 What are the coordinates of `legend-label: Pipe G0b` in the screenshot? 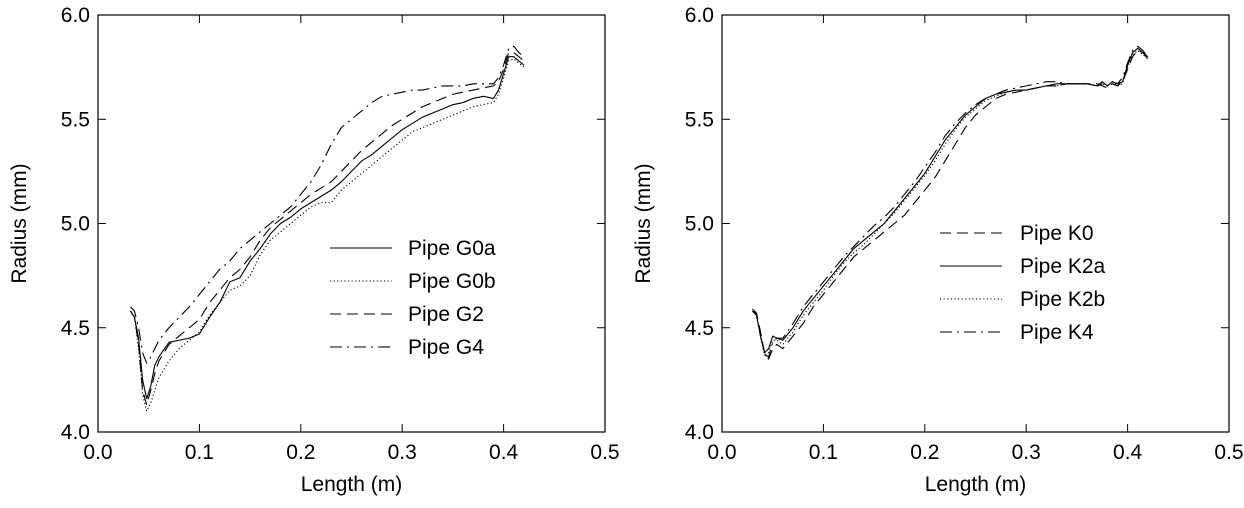 It's located at (452, 281).